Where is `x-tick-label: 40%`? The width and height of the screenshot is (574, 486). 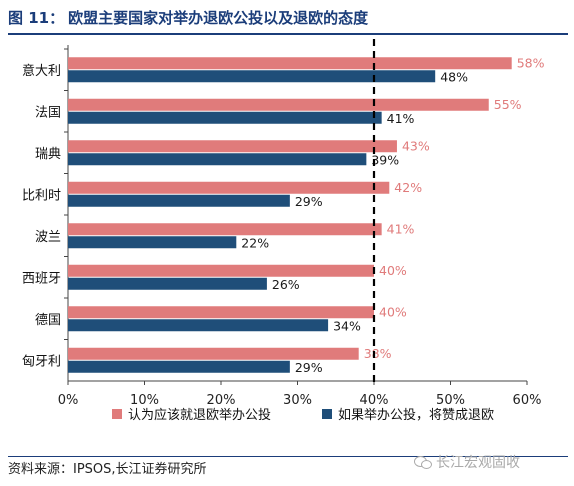
x-tick-label: 40% is located at coordinates (374, 400).